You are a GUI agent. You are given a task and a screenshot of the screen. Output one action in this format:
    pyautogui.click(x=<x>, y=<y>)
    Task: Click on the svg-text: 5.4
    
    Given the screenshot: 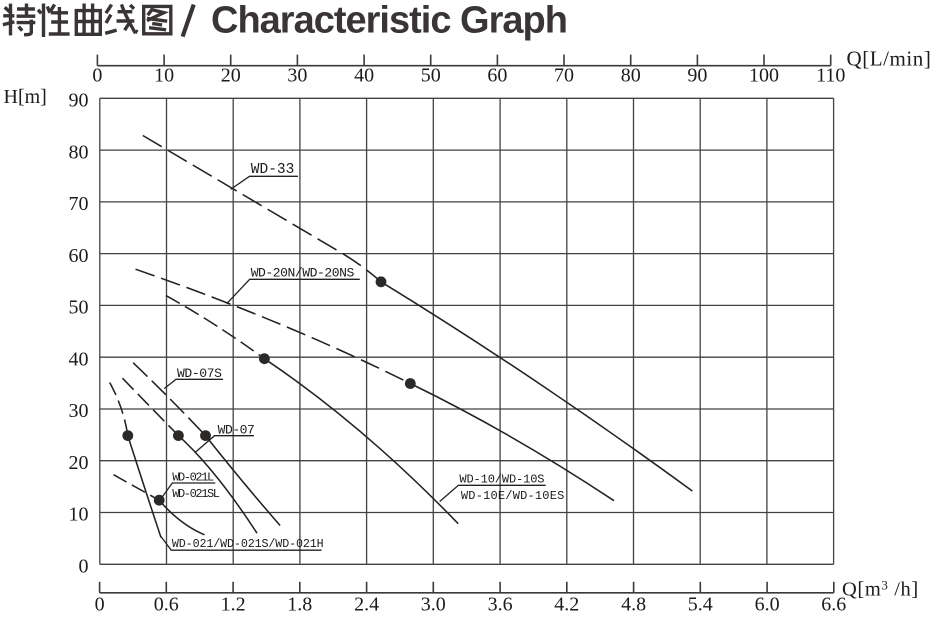 What is the action you would take?
    pyautogui.click(x=700, y=605)
    